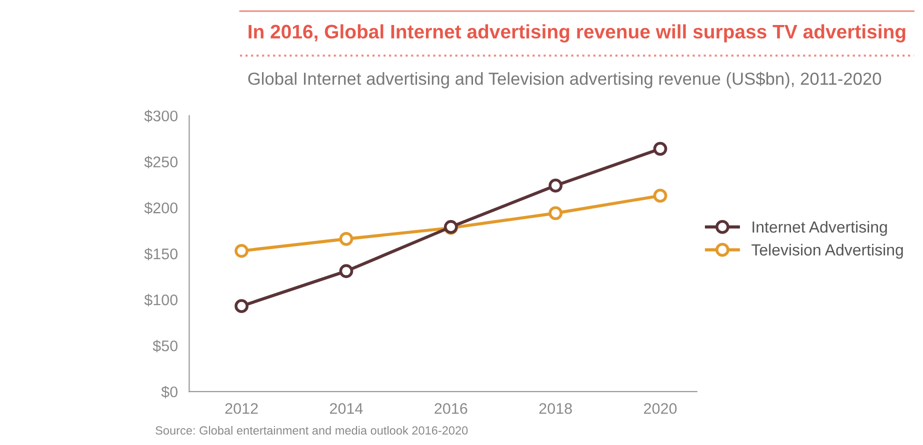 The image size is (923, 445). Describe the element at coordinates (161, 162) in the screenshot. I see `y-tick-label: $250` at that location.